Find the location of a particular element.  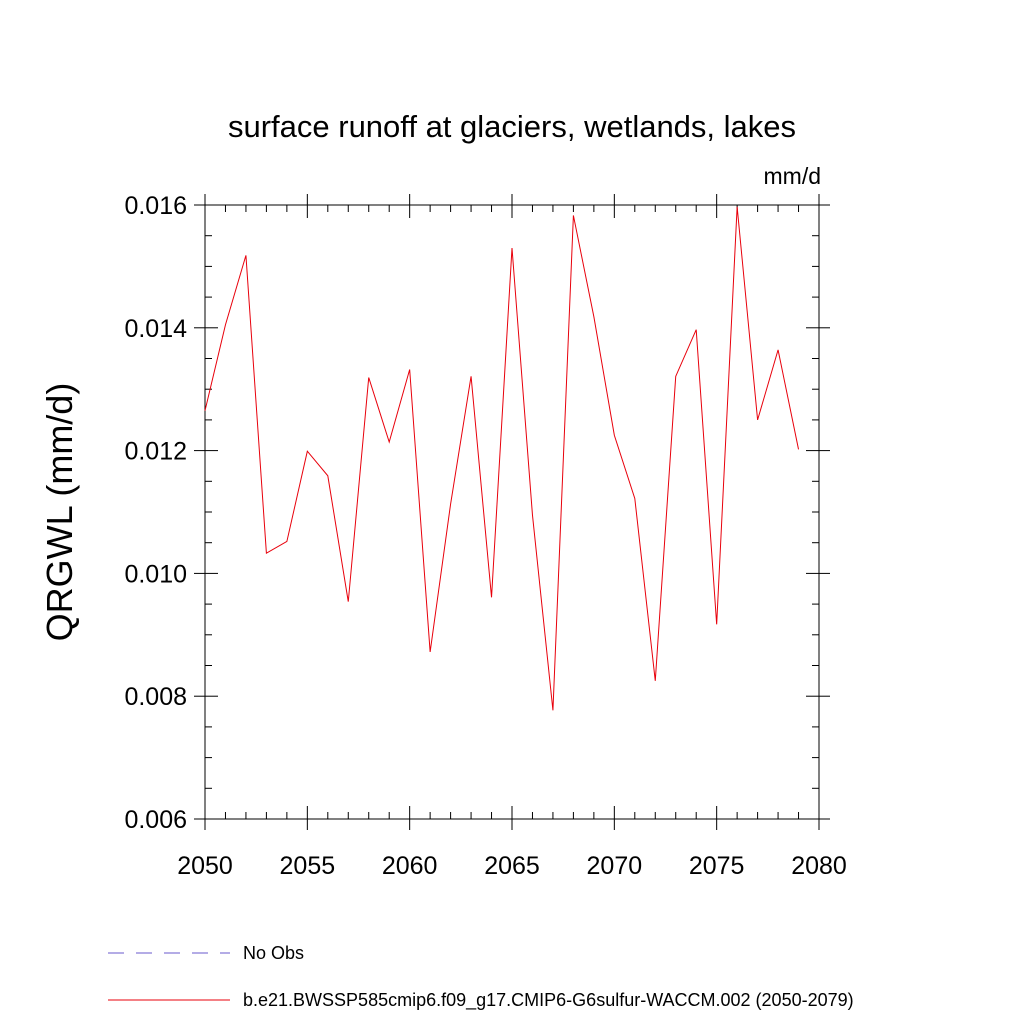

y-tick-label: 0.012 is located at coordinates (155, 452).